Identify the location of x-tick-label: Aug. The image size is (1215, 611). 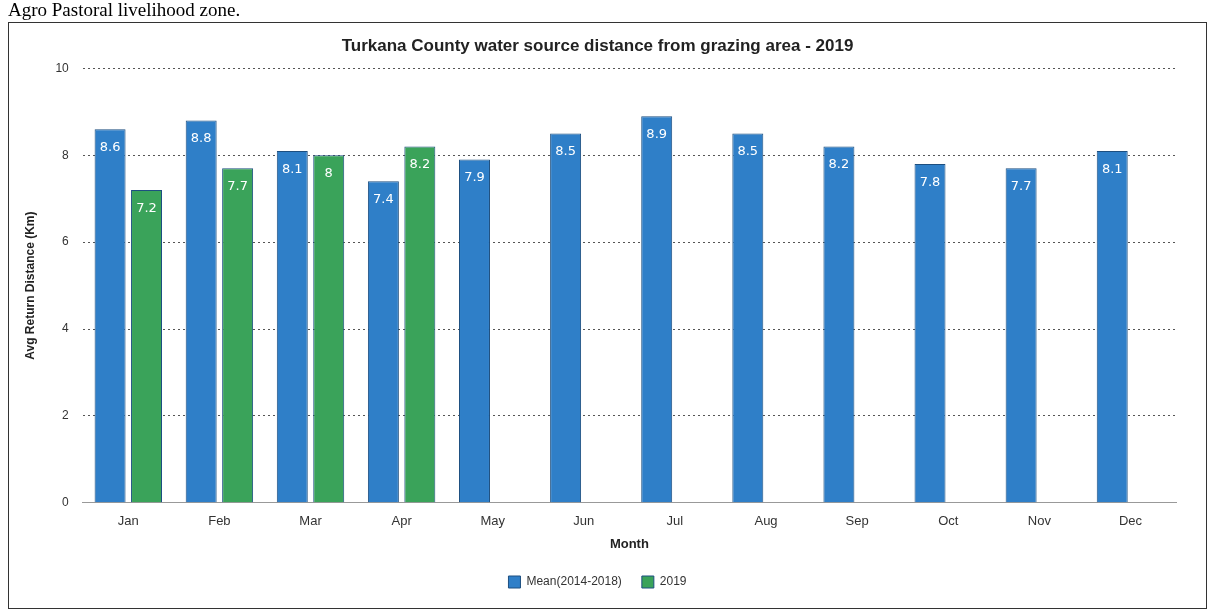
(766, 521).